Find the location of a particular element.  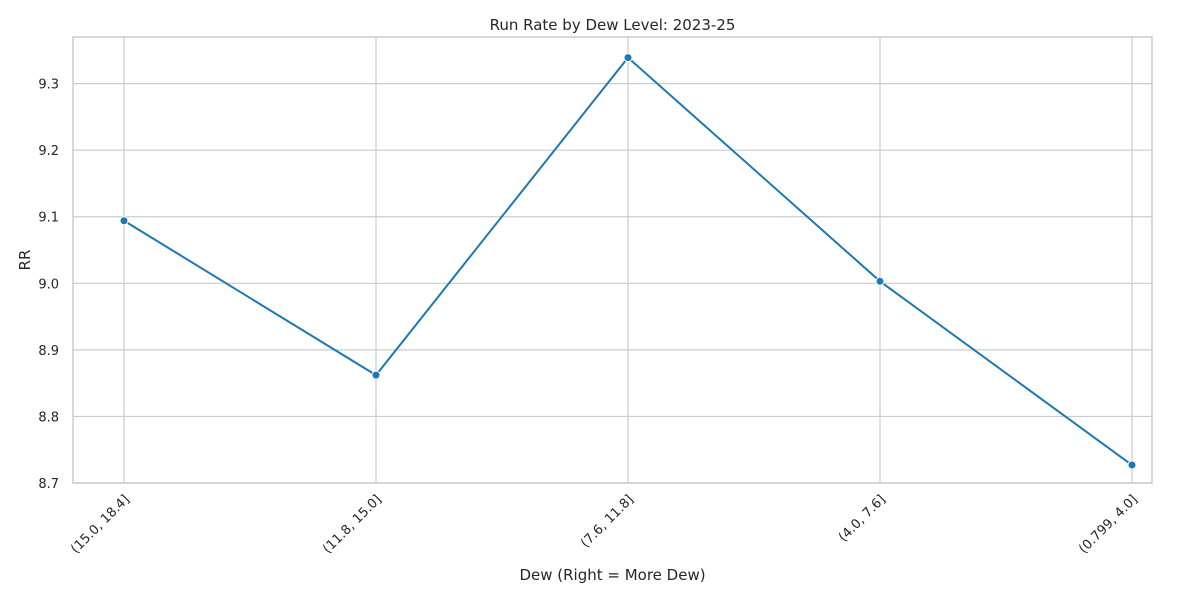

y-tick-label: 9.1 is located at coordinates (48, 218).